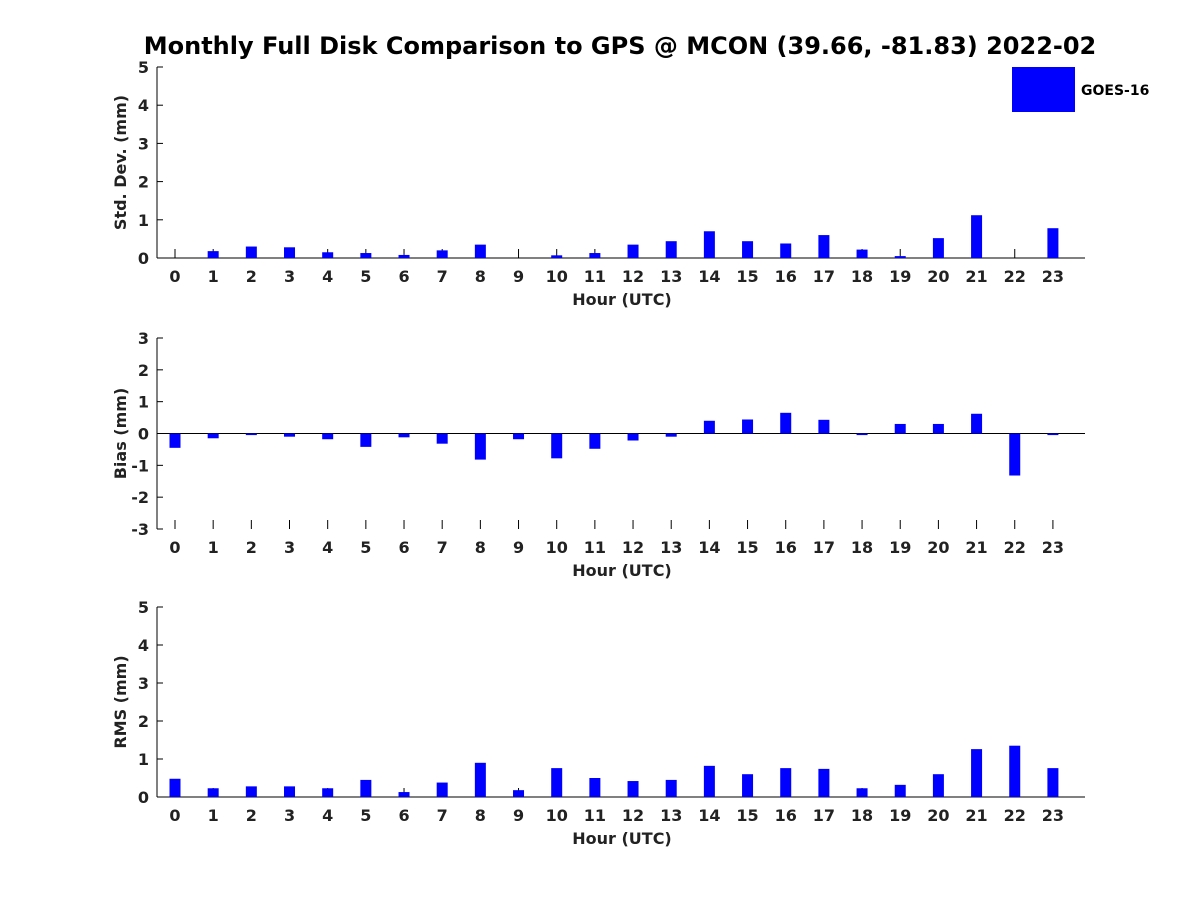  Describe the element at coordinates (174, 815) in the screenshot. I see `x-tick-label: 0` at that location.